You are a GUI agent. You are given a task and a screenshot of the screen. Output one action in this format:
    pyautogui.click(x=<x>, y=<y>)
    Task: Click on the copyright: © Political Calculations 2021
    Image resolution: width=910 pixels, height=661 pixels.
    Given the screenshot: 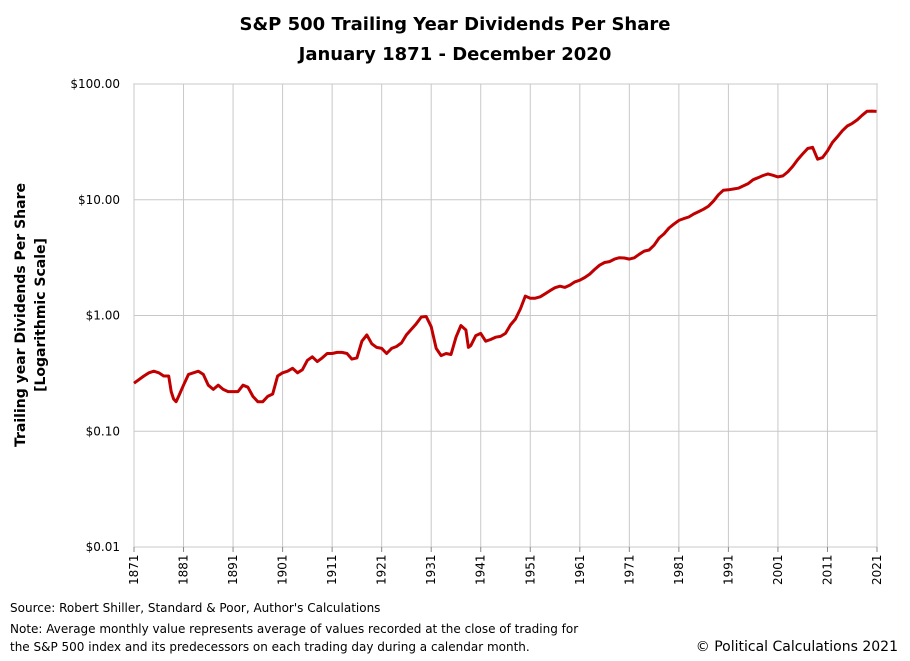 What is the action you would take?
    pyautogui.click(x=797, y=647)
    